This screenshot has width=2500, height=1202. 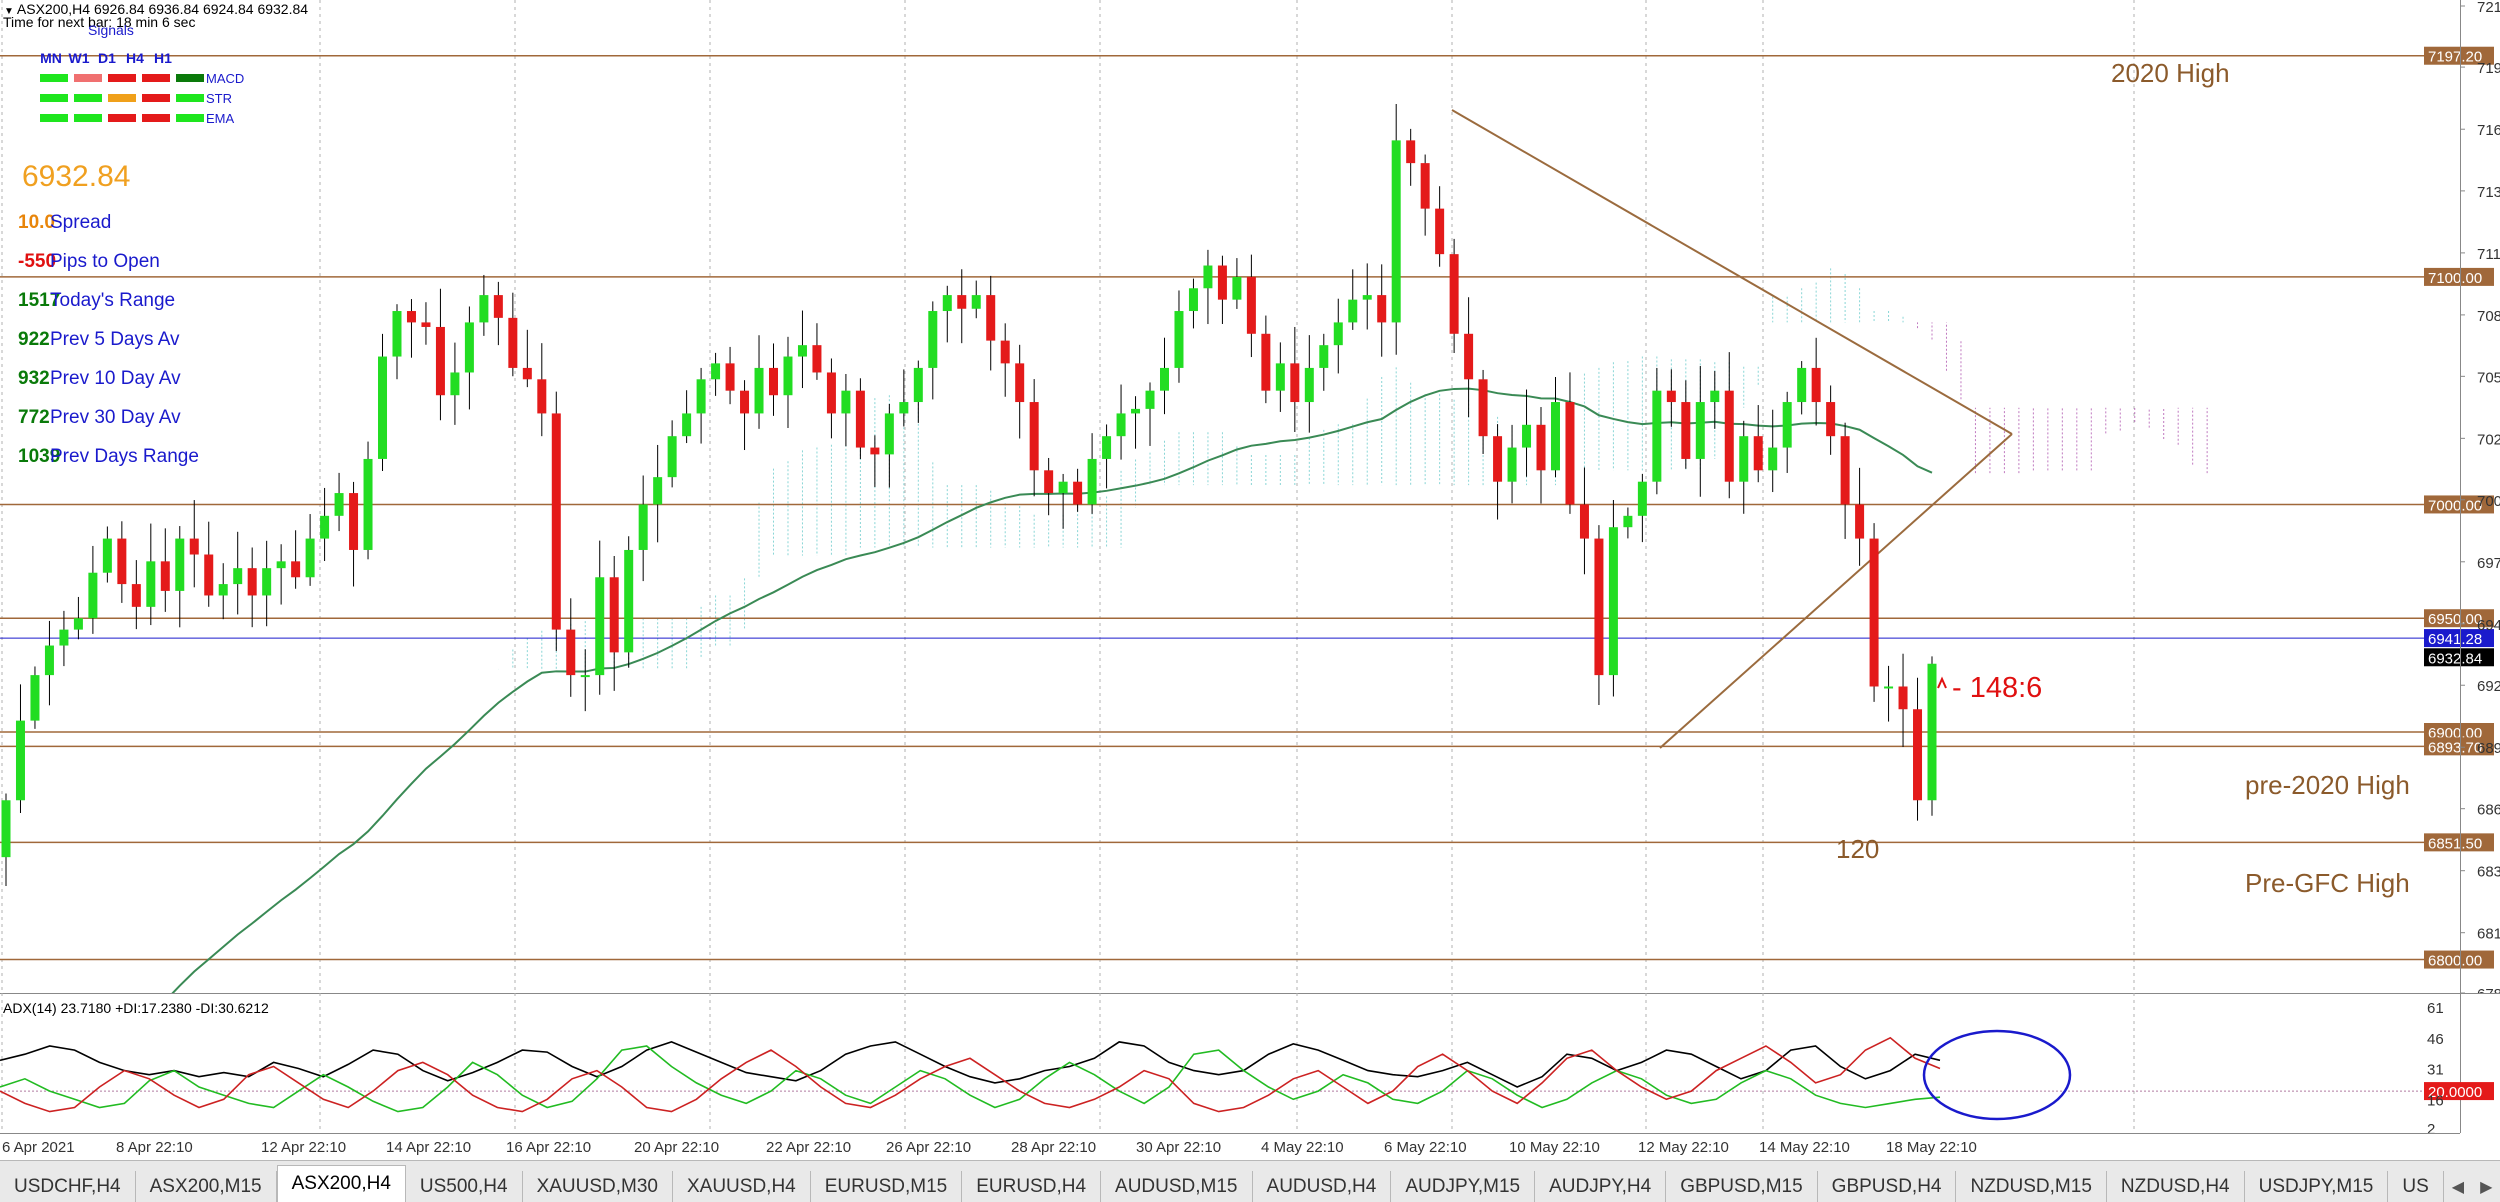 I want to click on adx-title: ADX(14) 23.7180 +DI:17.2380 -DI:30.6212, so click(x=136, y=1008).